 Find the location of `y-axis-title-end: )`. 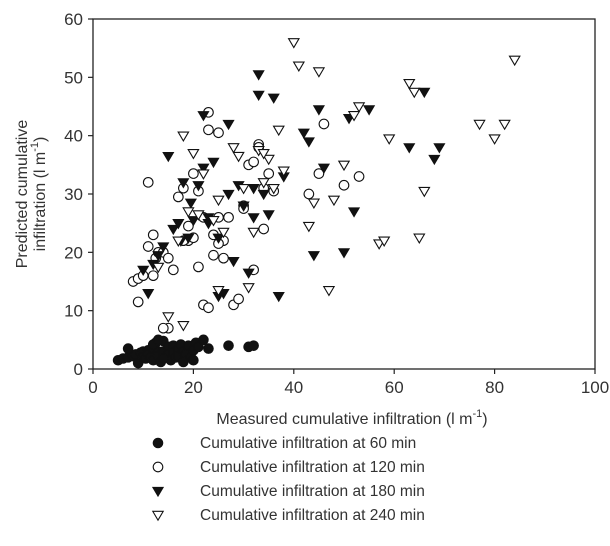

y-axis-title-end: ) is located at coordinates (40, 139).